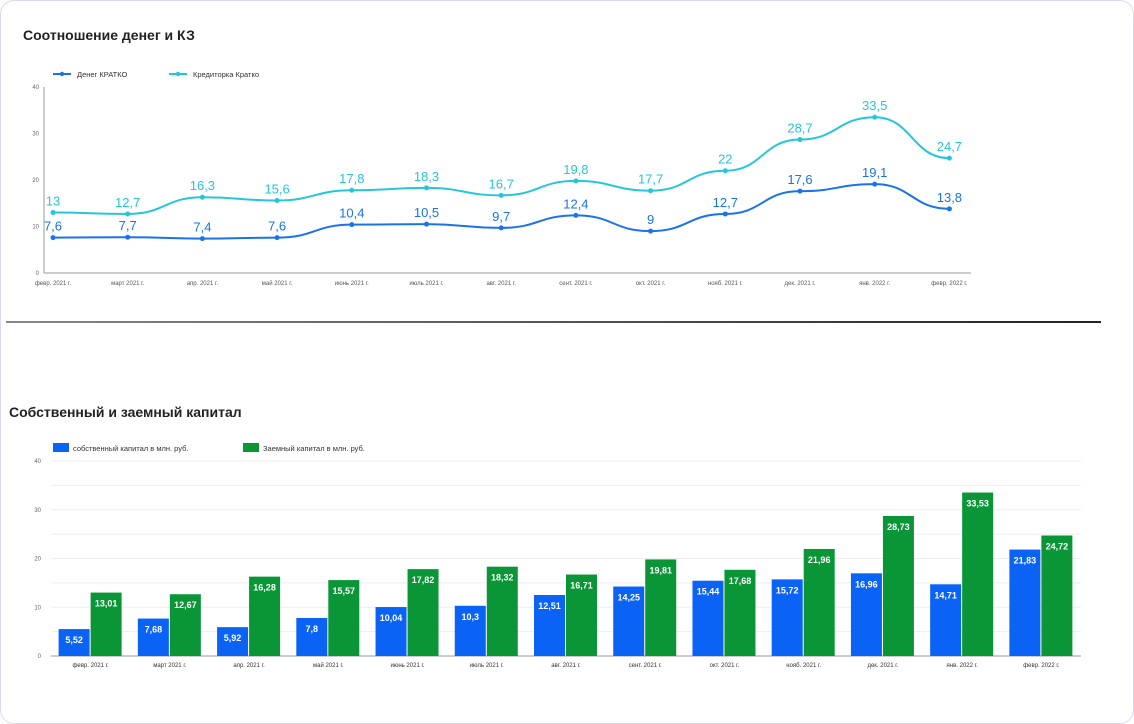 The image size is (1134, 724). Describe the element at coordinates (949, 197) in the screenshot. I see `data-label: 13,8` at that location.